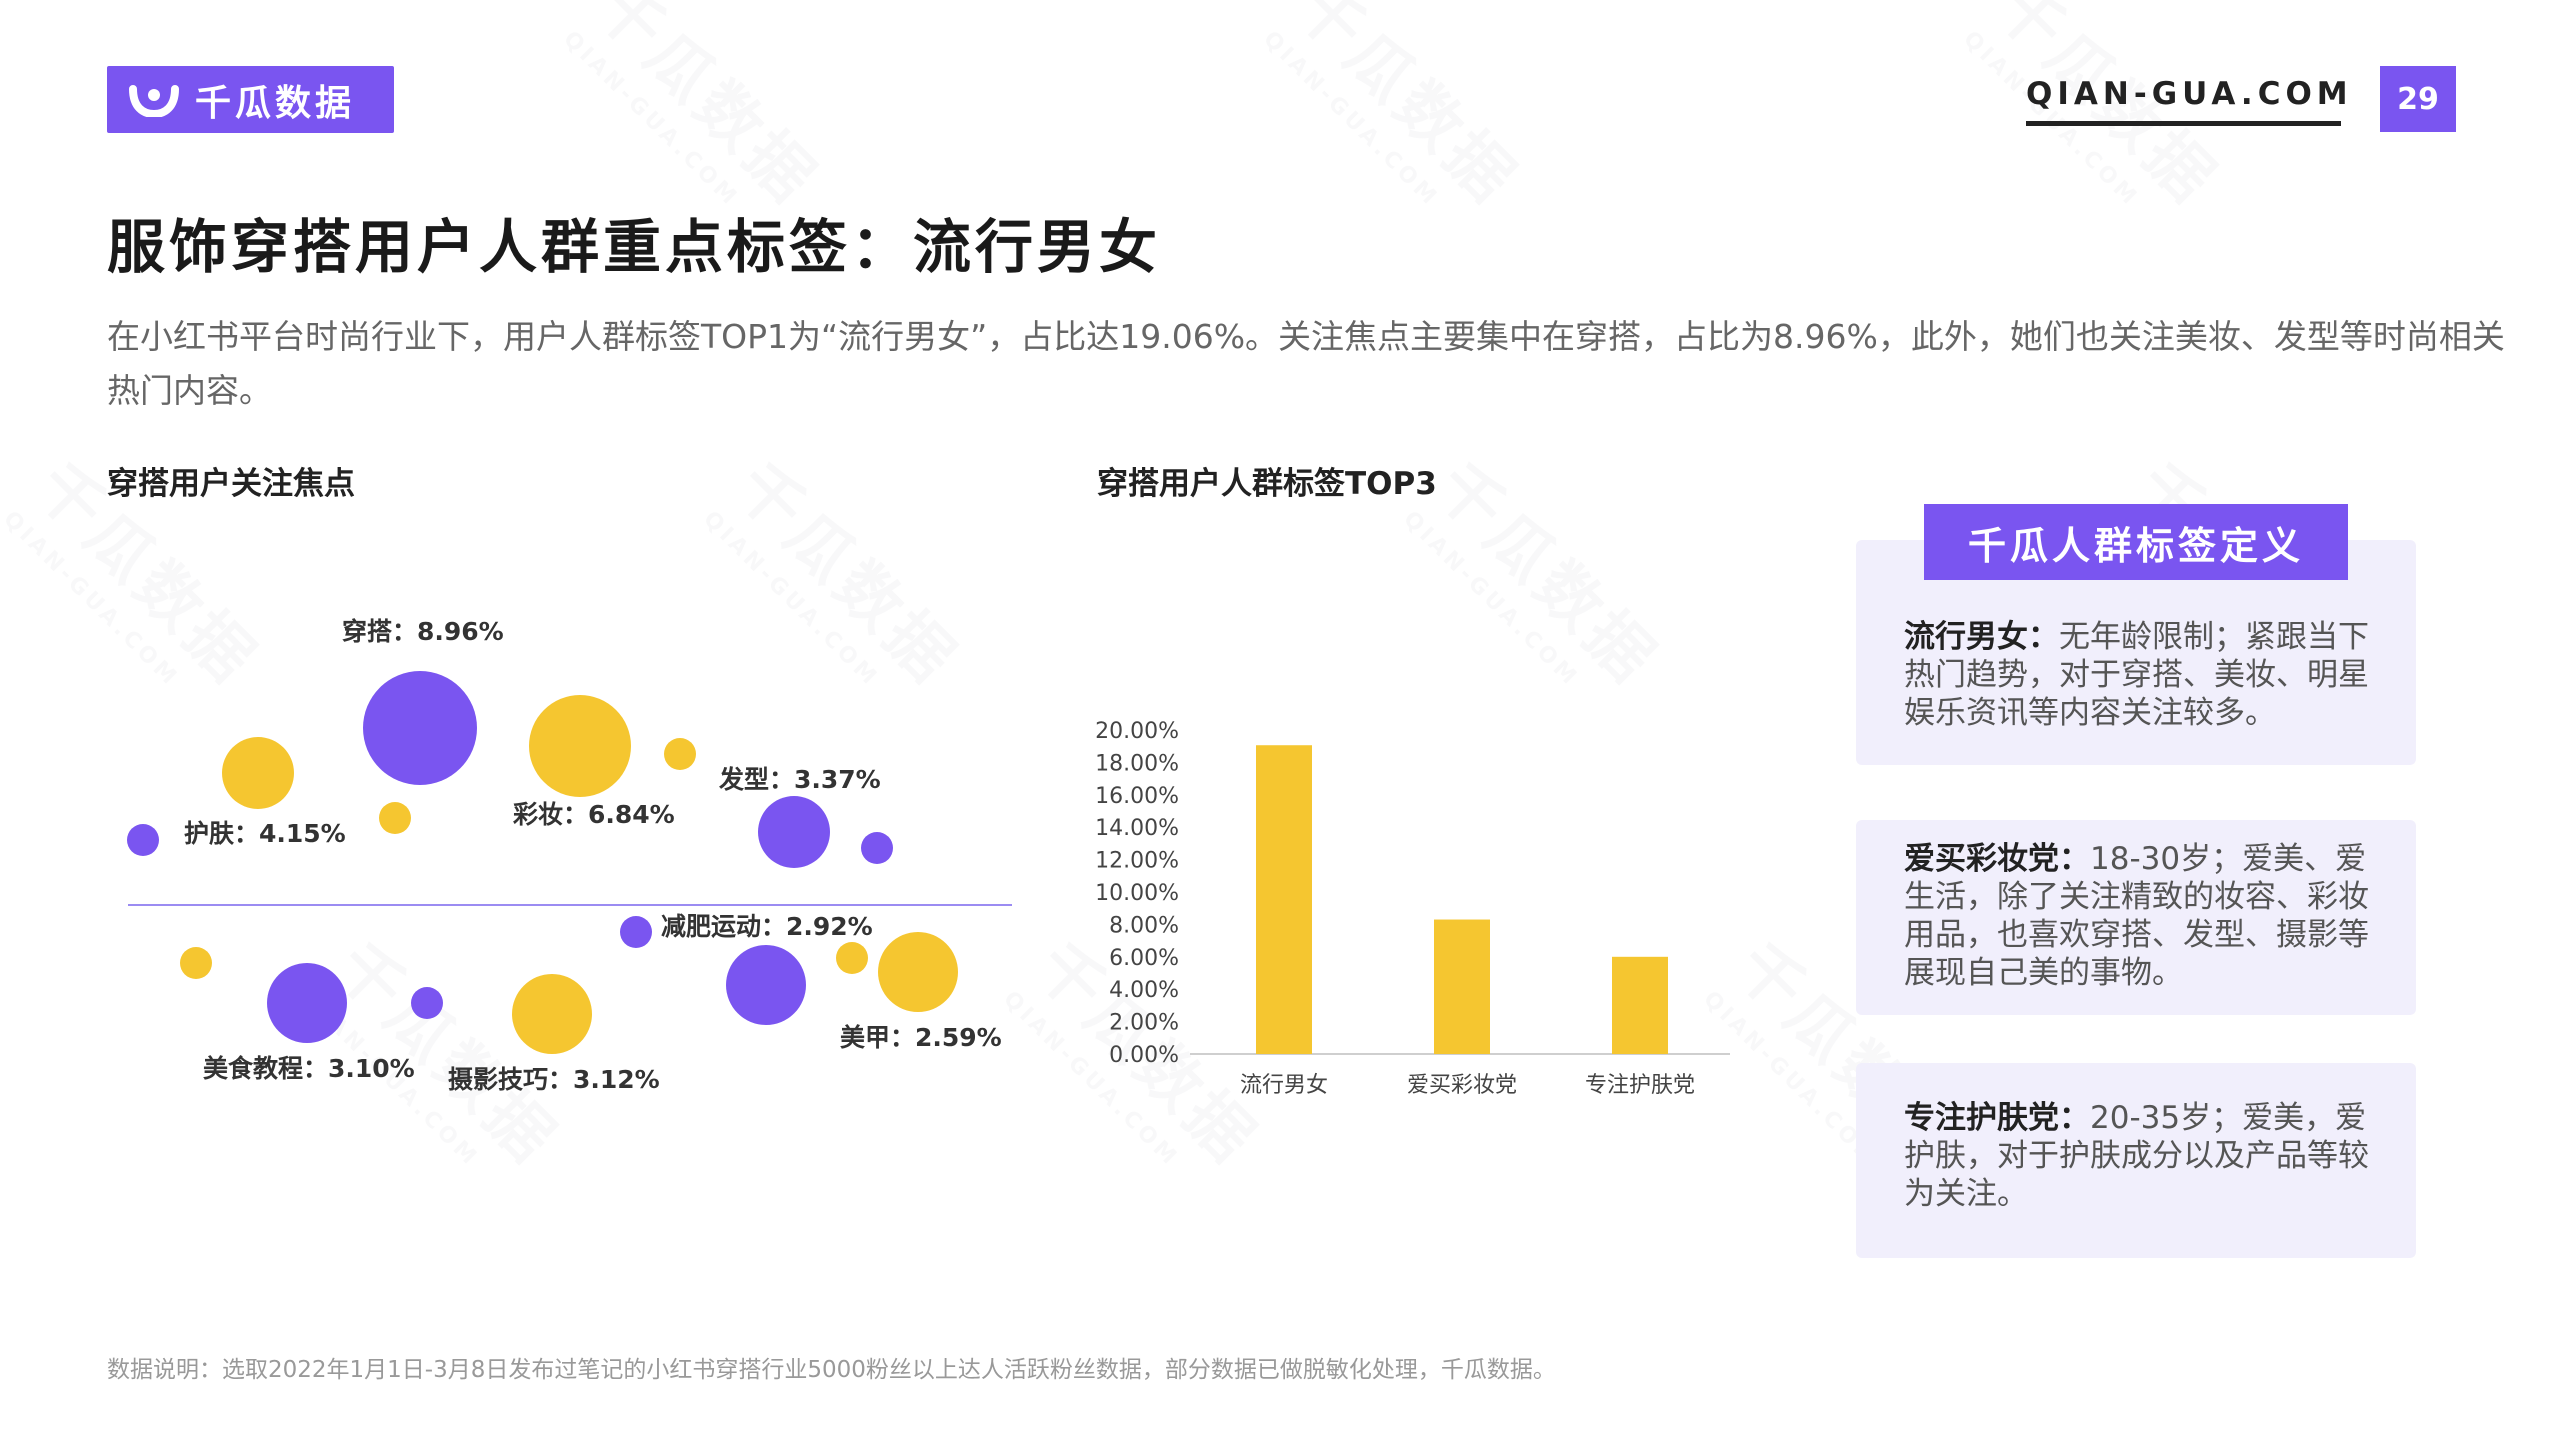 Image resolution: width=2560 pixels, height=1440 pixels. Describe the element at coordinates (2418, 99) in the screenshot. I see `page-number: 29` at that location.